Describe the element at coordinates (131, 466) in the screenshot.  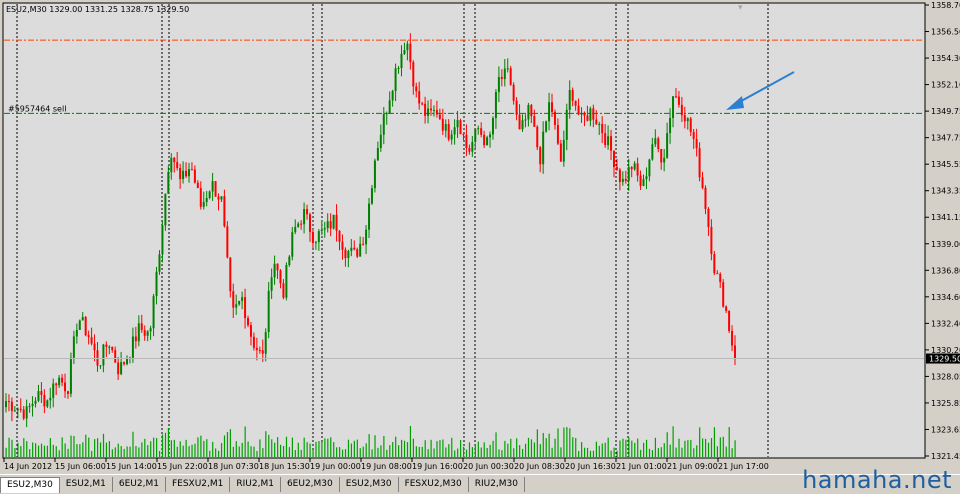
I see `x-tick-label: 15 Jun 14:00` at that location.